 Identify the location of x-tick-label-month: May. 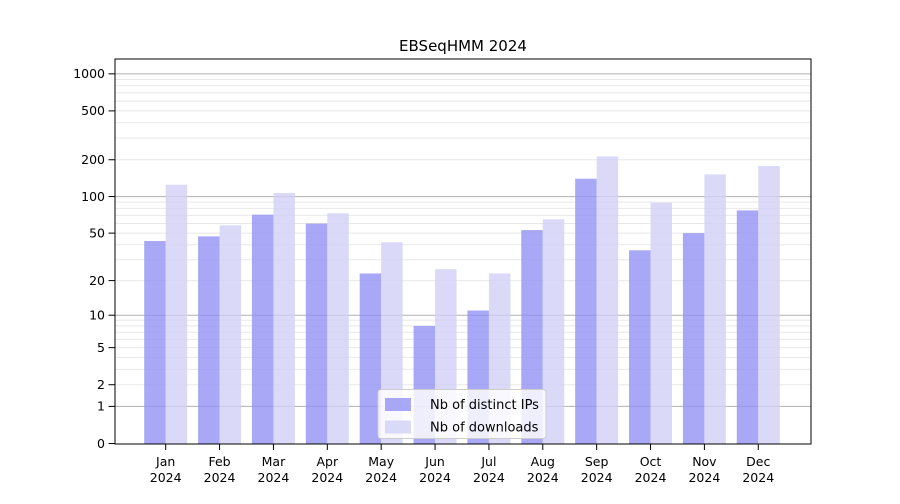
(381, 461).